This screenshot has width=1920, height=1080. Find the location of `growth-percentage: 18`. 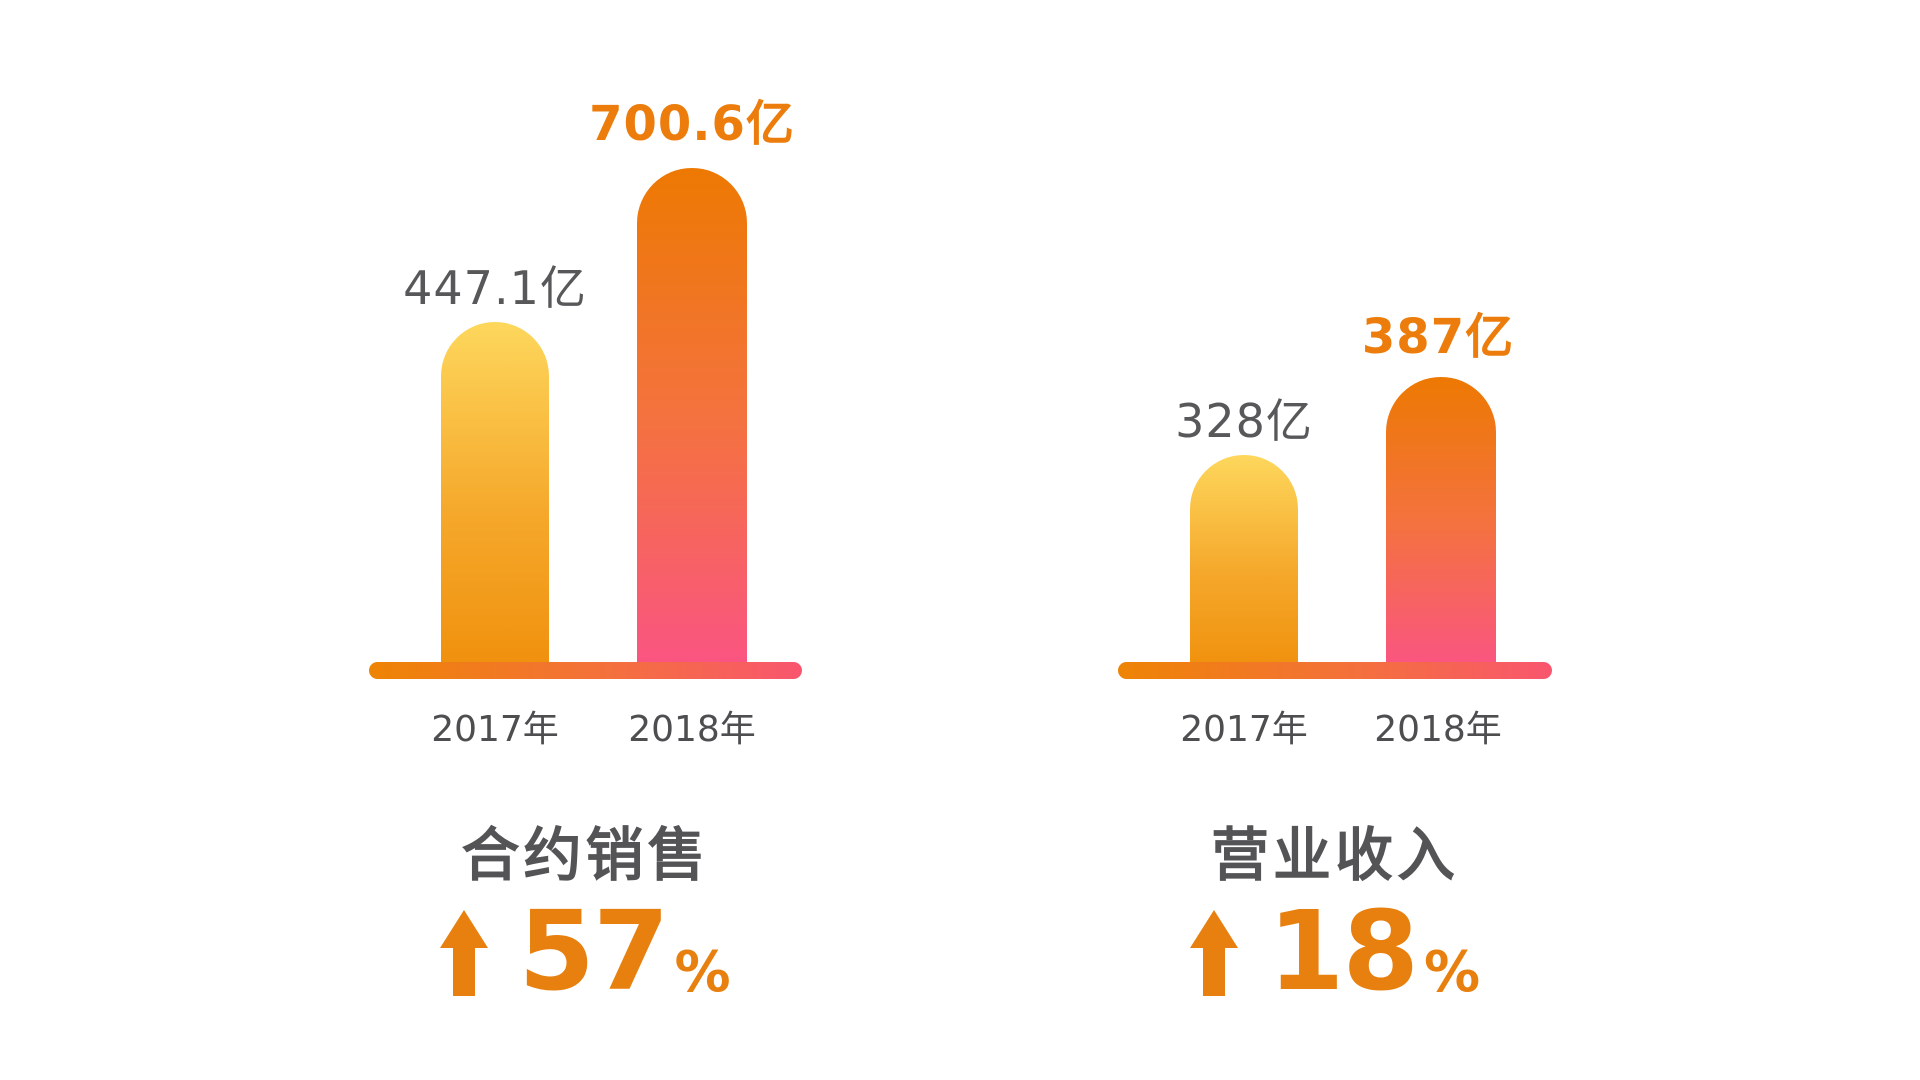

growth-percentage: 18 is located at coordinates (1343, 950).